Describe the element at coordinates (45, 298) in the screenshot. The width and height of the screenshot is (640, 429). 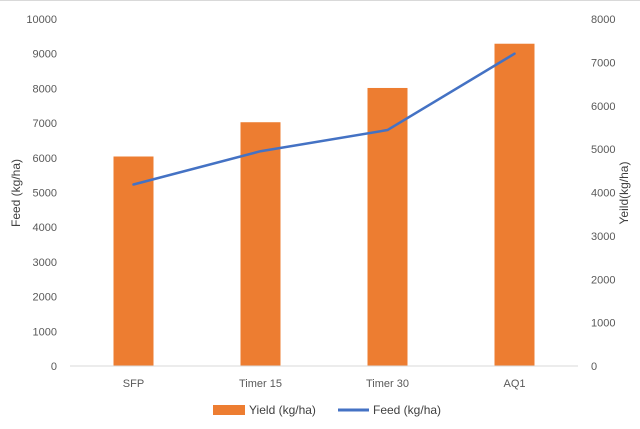
I see `left-tick-label: 2000` at that location.